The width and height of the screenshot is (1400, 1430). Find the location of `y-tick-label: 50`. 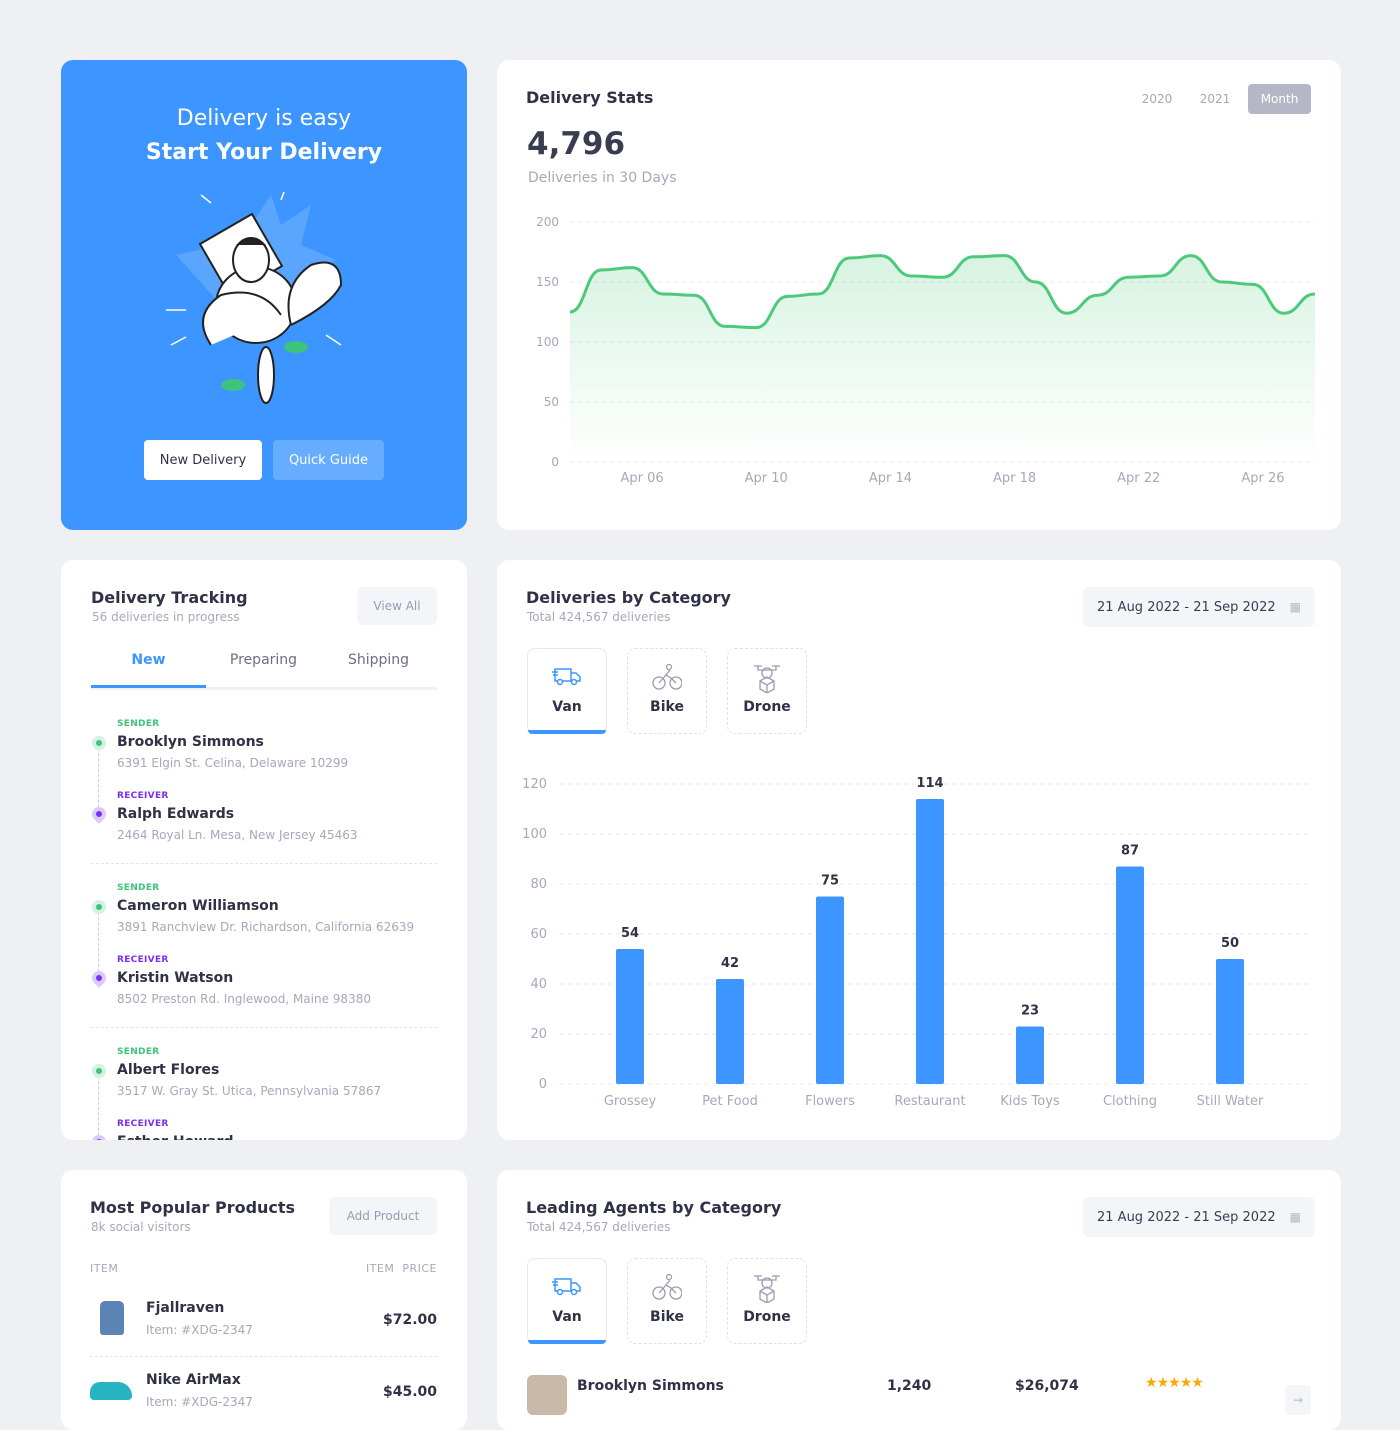

y-tick-label: 50 is located at coordinates (551, 402).